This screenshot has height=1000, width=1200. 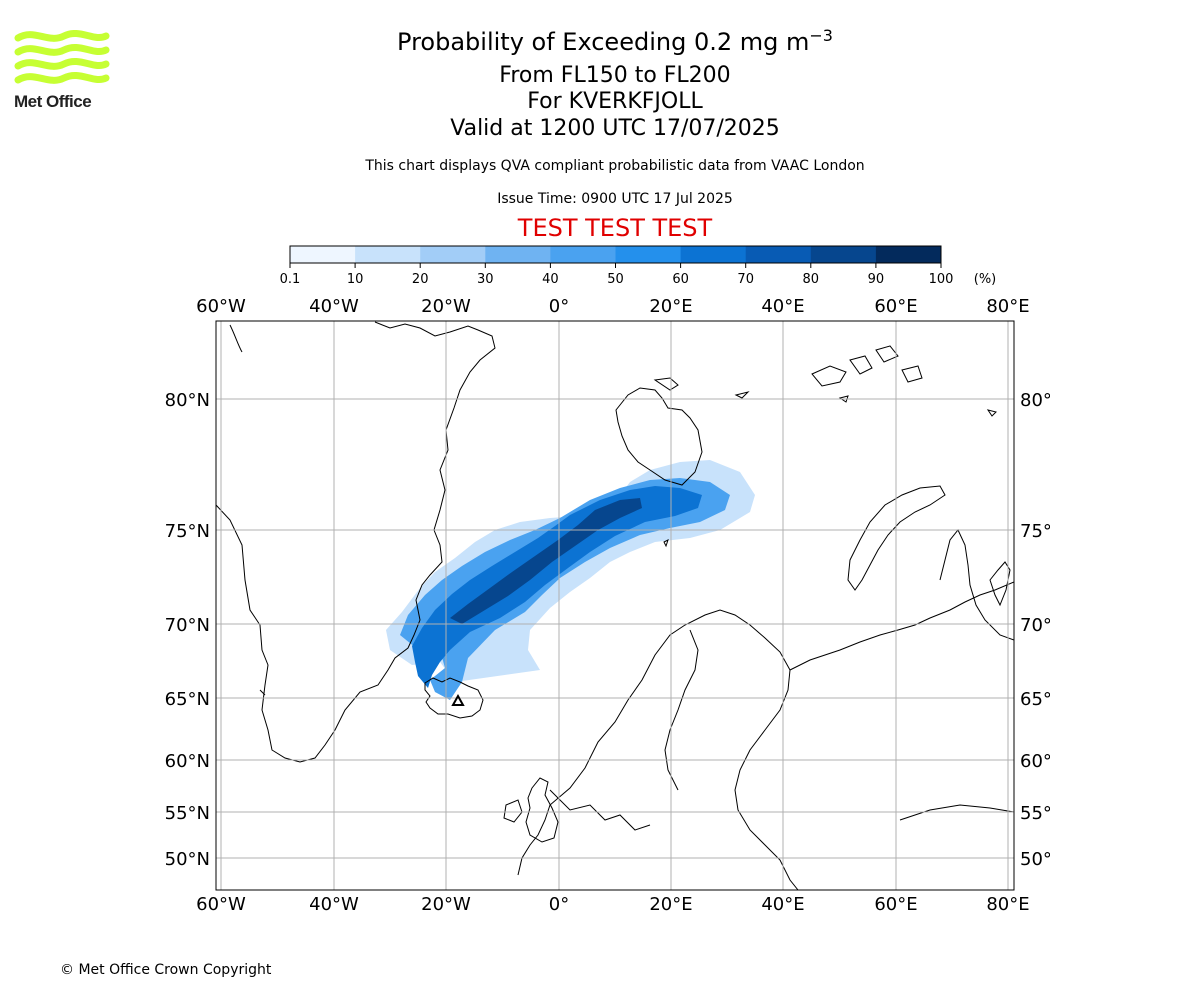 What do you see at coordinates (941, 279) in the screenshot?
I see `colorbar-tick-label: 100` at bounding box center [941, 279].